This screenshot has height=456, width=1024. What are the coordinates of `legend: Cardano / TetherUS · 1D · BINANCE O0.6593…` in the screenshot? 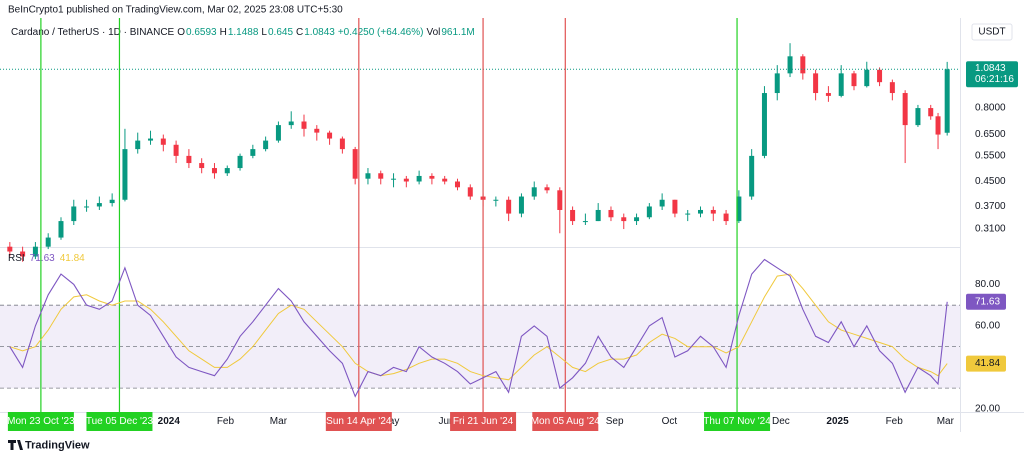 It's located at (243, 32).